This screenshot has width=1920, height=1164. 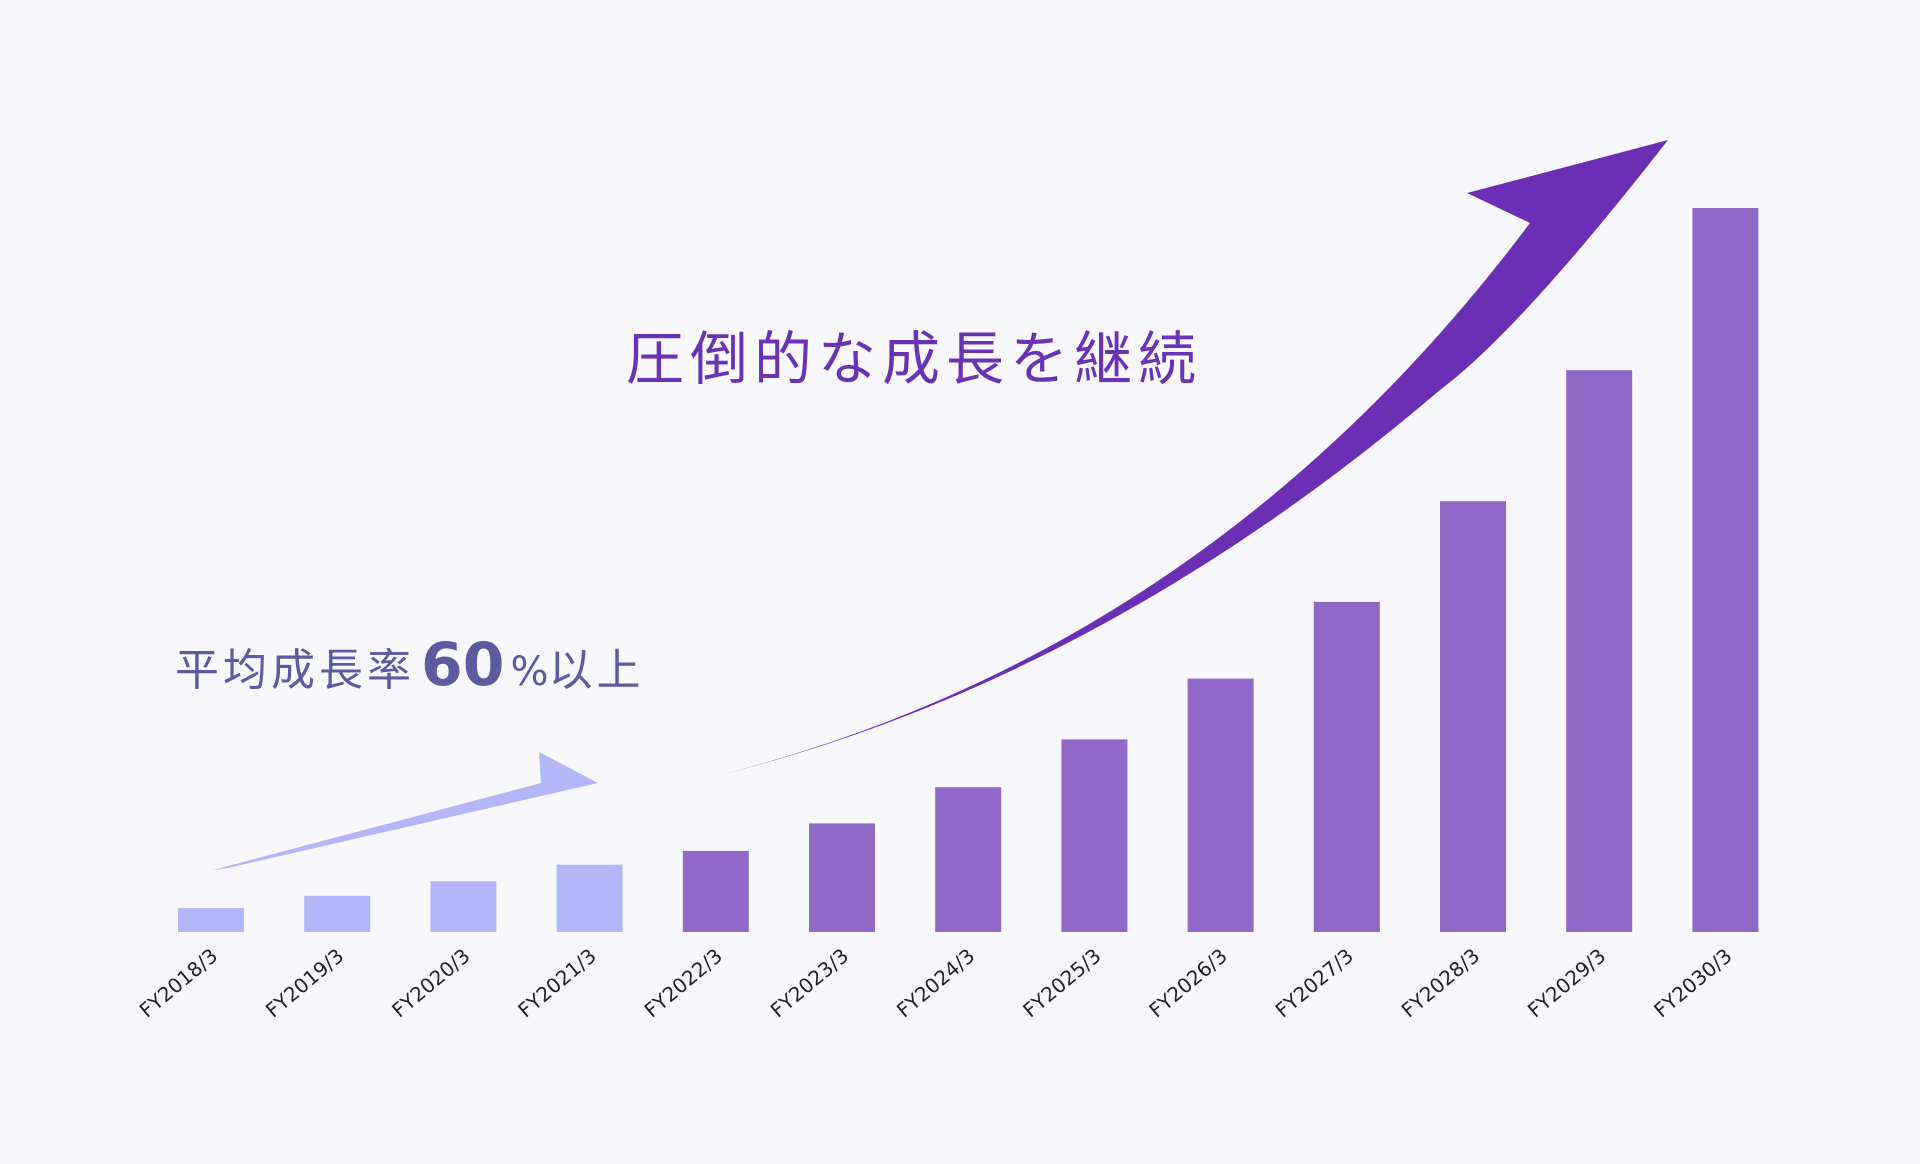 What do you see at coordinates (1441, 982) in the screenshot?
I see `x-tick-label: FY2028/3` at bounding box center [1441, 982].